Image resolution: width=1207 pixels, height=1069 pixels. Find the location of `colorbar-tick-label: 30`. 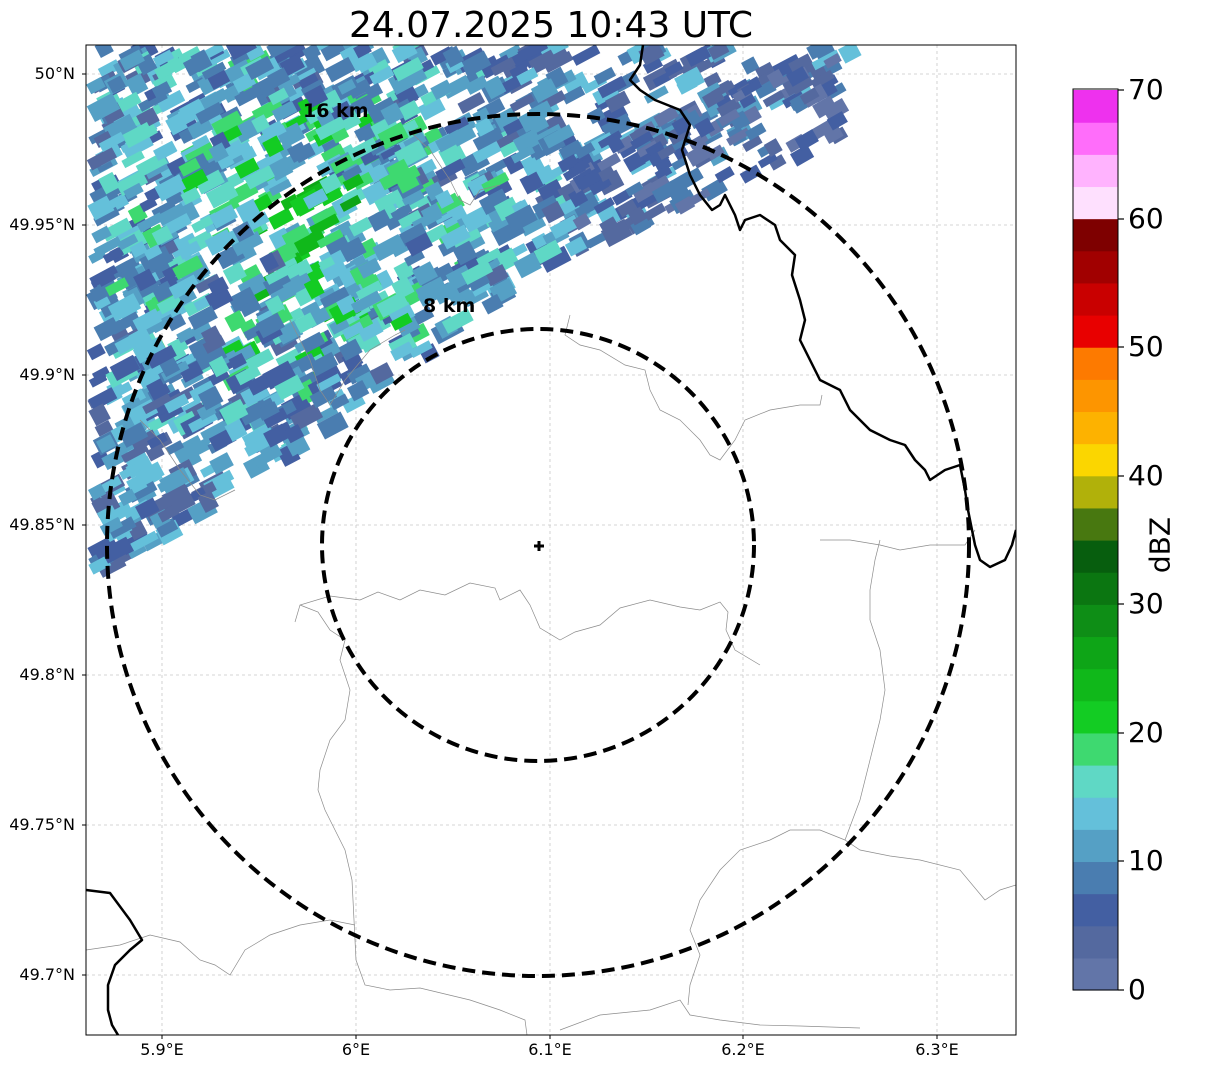

colorbar-tick-label: 30 is located at coordinates (1146, 603).